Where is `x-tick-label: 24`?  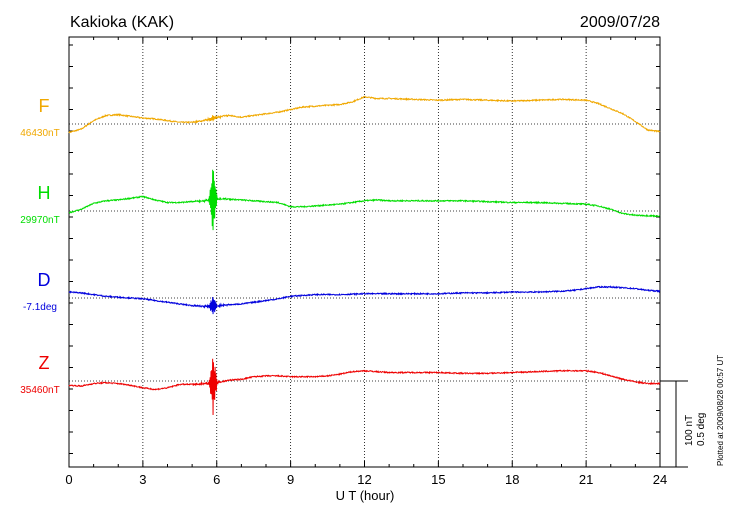 x-tick-label: 24 is located at coordinates (660, 479).